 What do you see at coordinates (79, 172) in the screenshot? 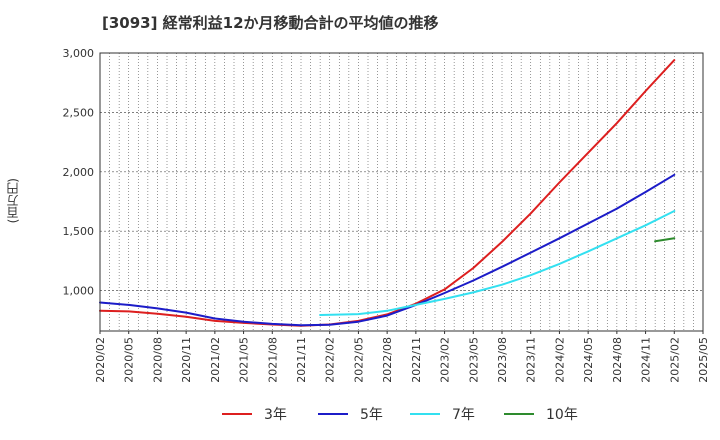
I see `y-tick-label: 2,000` at bounding box center [79, 172].